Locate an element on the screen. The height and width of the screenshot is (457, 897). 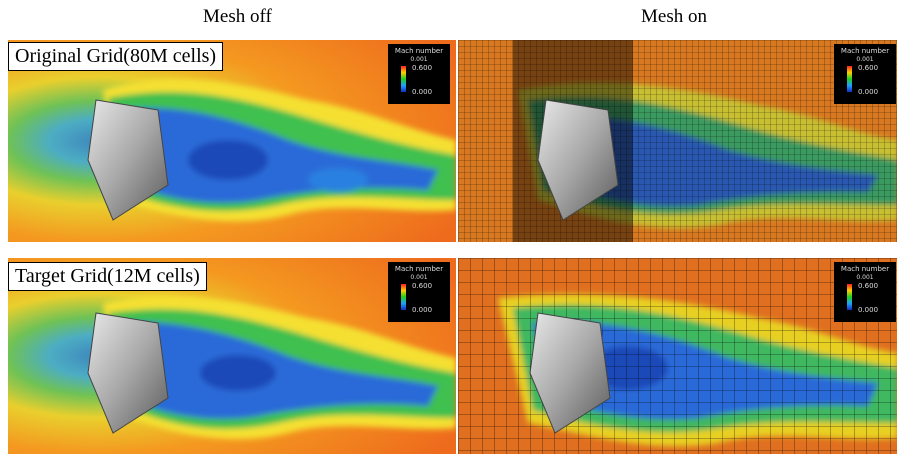
mach-legend-original-left: Mach number 0.001 0.600 0.000 is located at coordinates (419, 74).